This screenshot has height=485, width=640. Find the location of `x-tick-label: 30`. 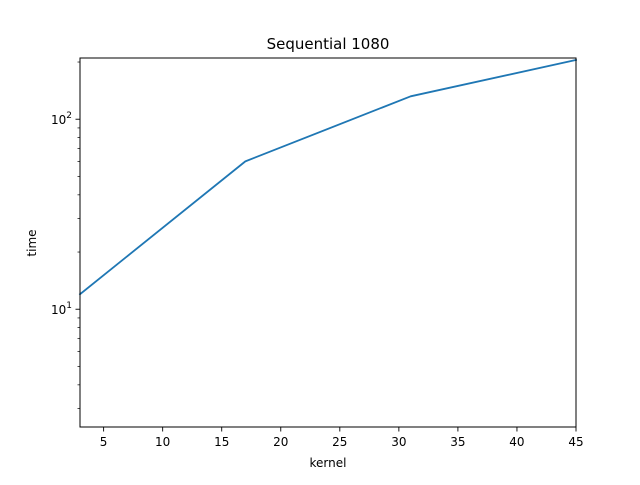

x-tick-label: 30 is located at coordinates (398, 442).